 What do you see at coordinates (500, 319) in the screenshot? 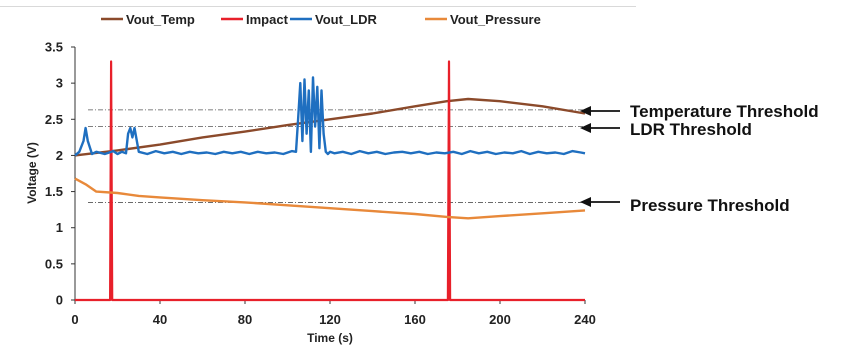
I see `x-tick-label: 200` at bounding box center [500, 319].